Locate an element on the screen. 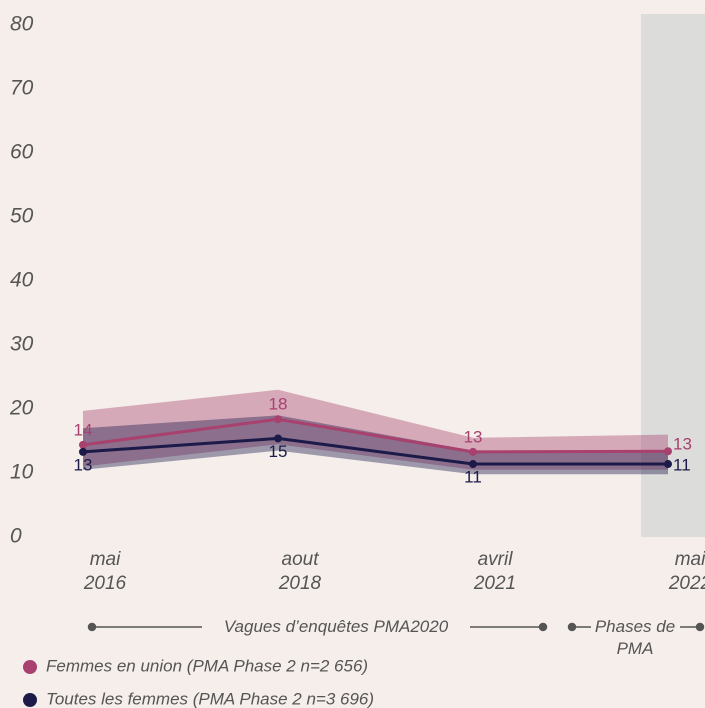 The width and height of the screenshot is (705, 708). y-tick-label: 80 is located at coordinates (22, 24).